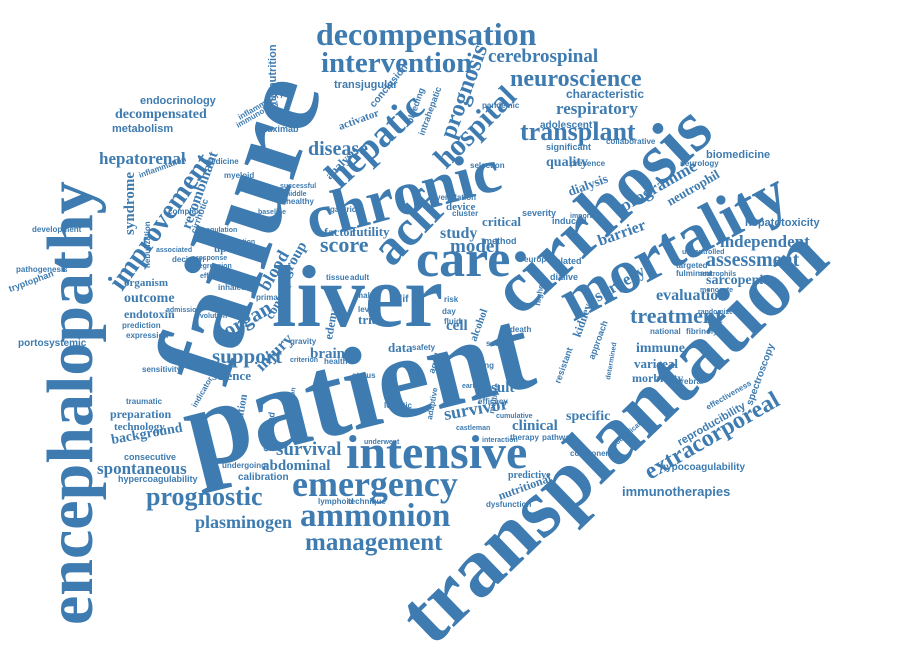 Image resolution: width=900 pixels, height=656 pixels. Describe the element at coordinates (336, 501) in the screenshot. I see `word-lymphoid: lymphoid` at that location.